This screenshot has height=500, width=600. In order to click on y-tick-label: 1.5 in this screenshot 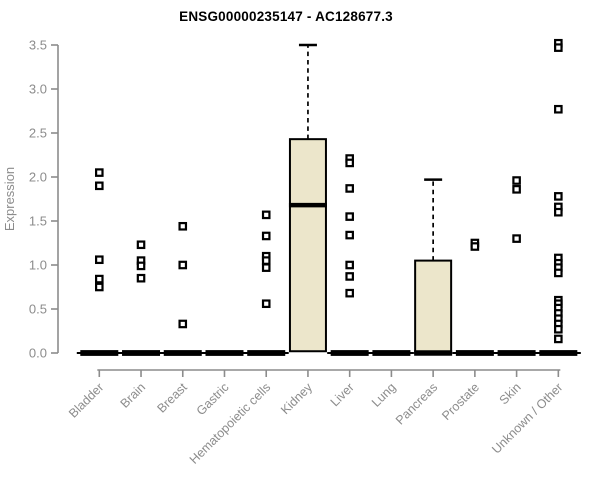, I will do `click(38, 221)`.